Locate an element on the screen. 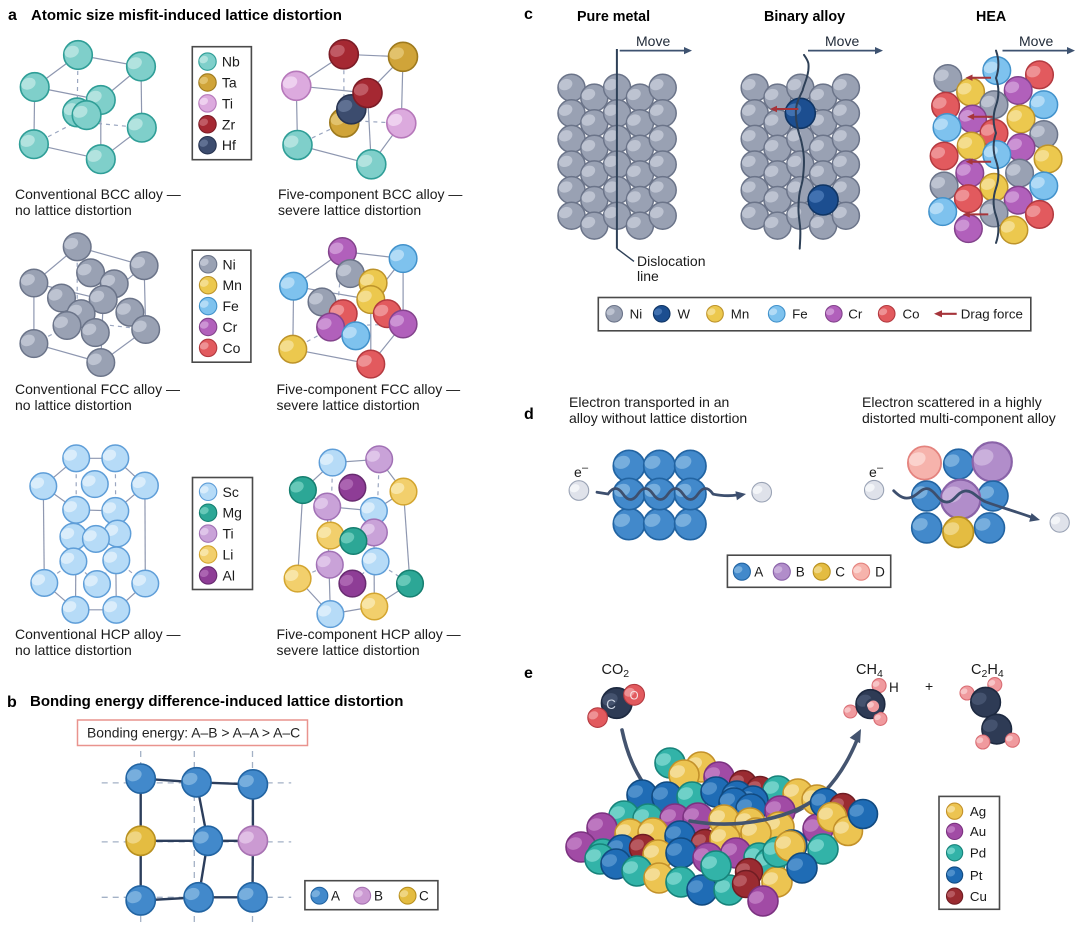  svg-text: b is located at coordinates (12, 702).